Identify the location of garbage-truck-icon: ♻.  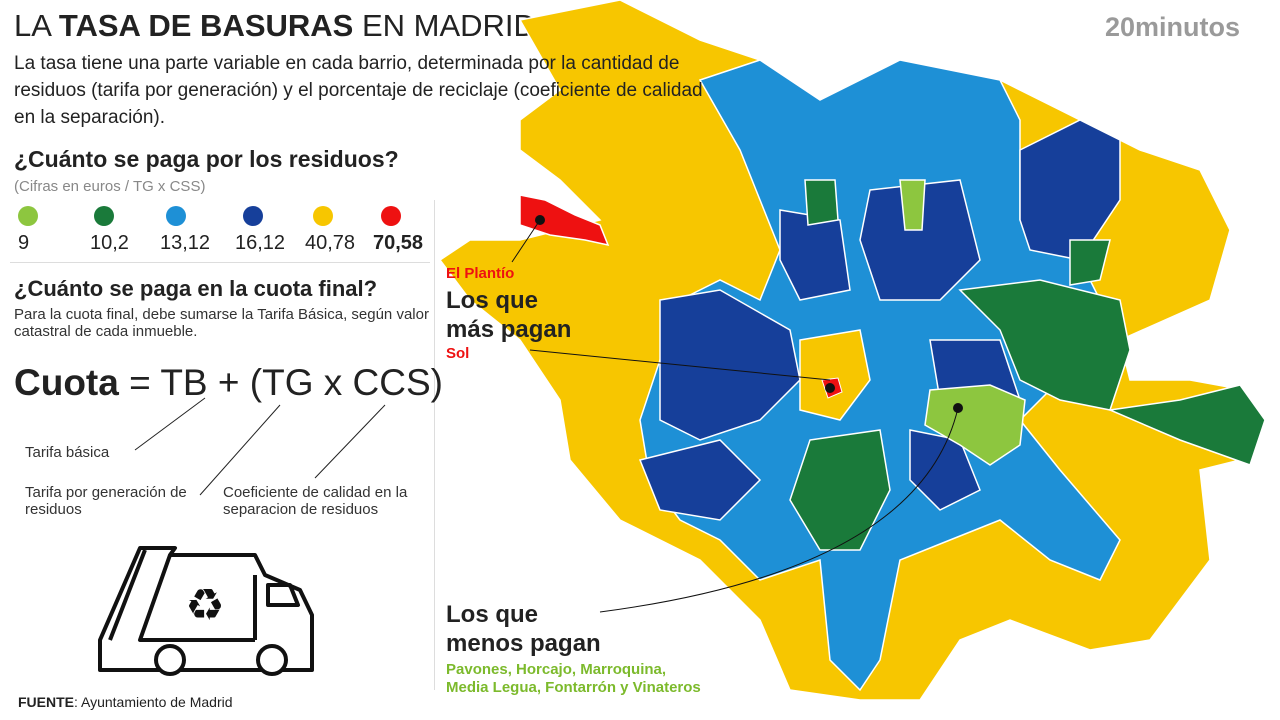
(206, 611).